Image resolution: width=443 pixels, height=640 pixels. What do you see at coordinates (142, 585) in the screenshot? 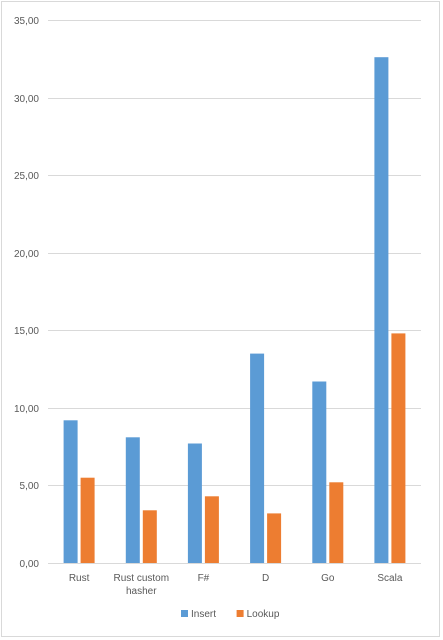
I see `x-tick-label: Rust custom hasher` at bounding box center [142, 585].